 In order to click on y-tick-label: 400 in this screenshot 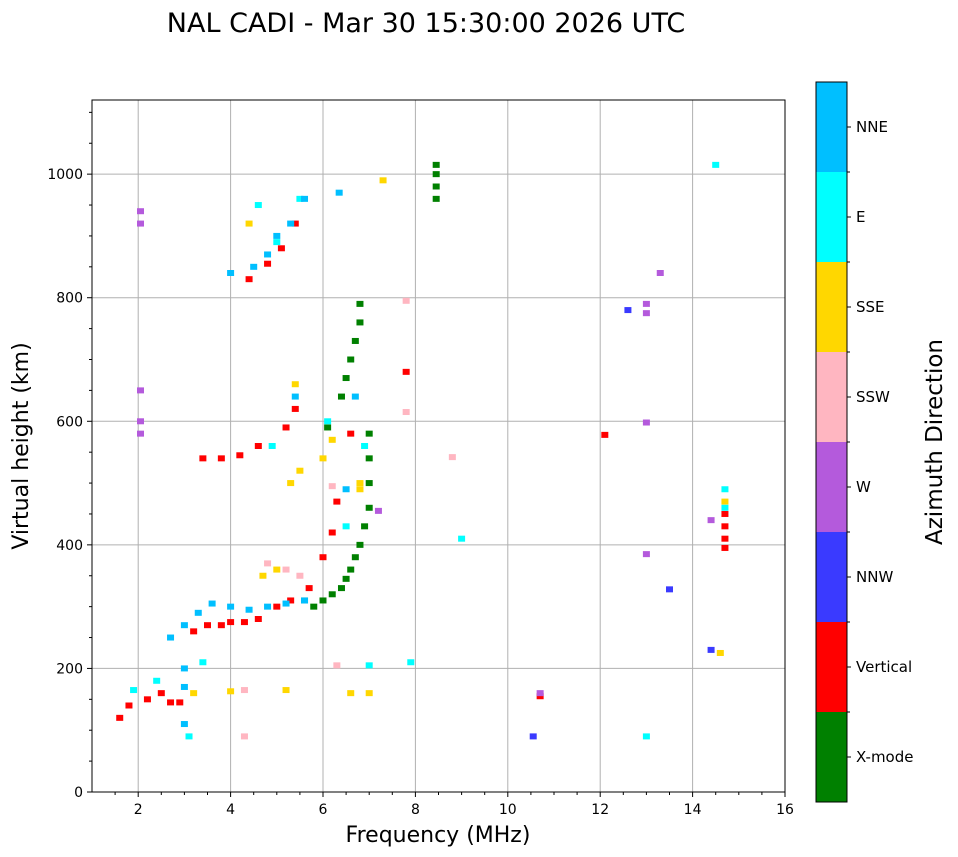, I will do `click(69, 546)`.